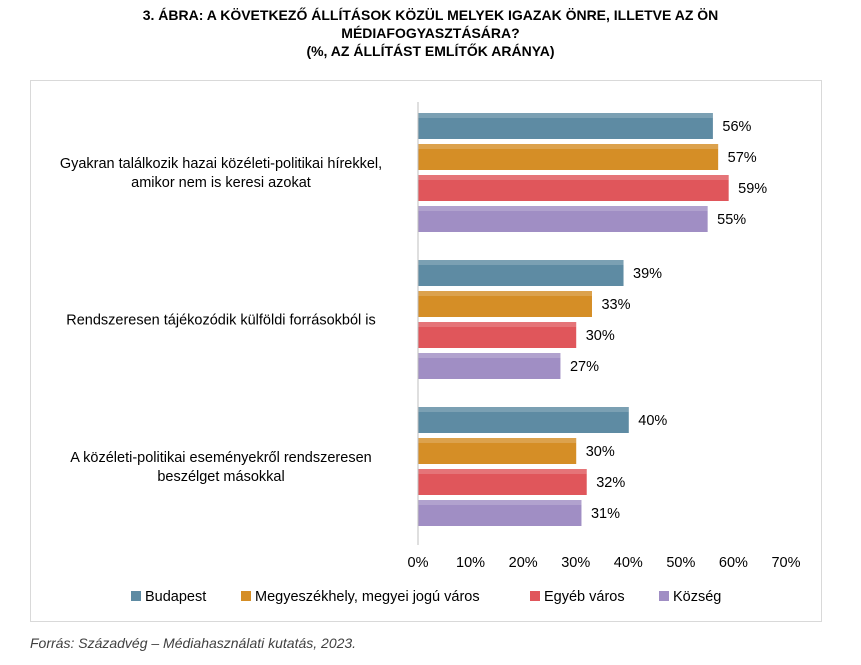  Describe the element at coordinates (736, 127) in the screenshot. I see `data-label: 56%` at that location.